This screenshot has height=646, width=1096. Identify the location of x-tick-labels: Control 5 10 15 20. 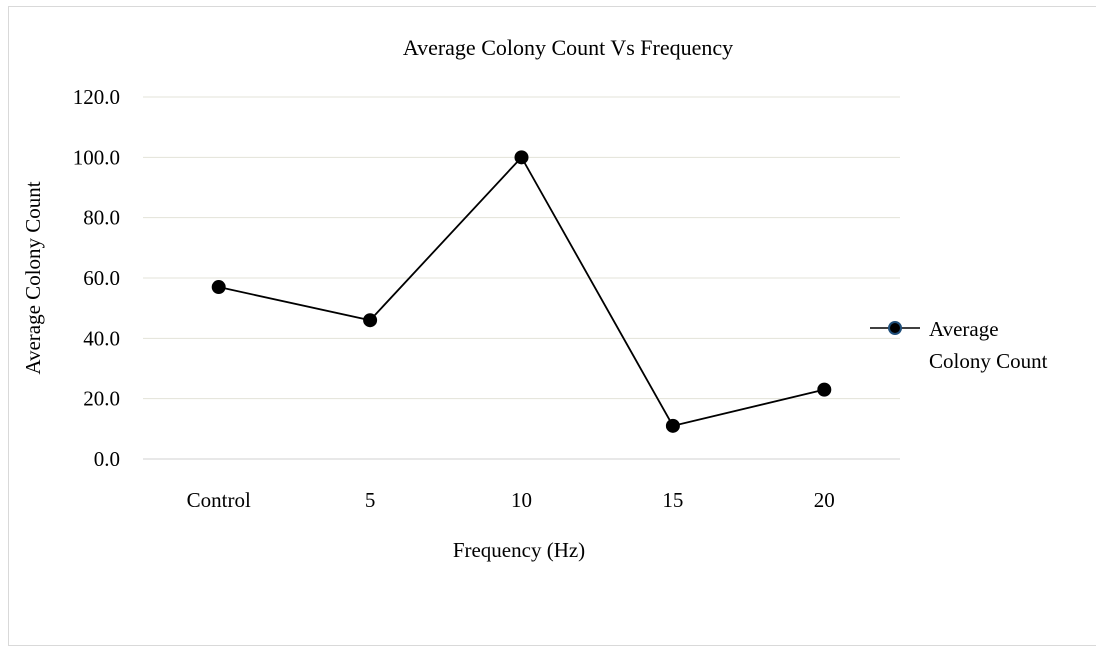
(511, 500).